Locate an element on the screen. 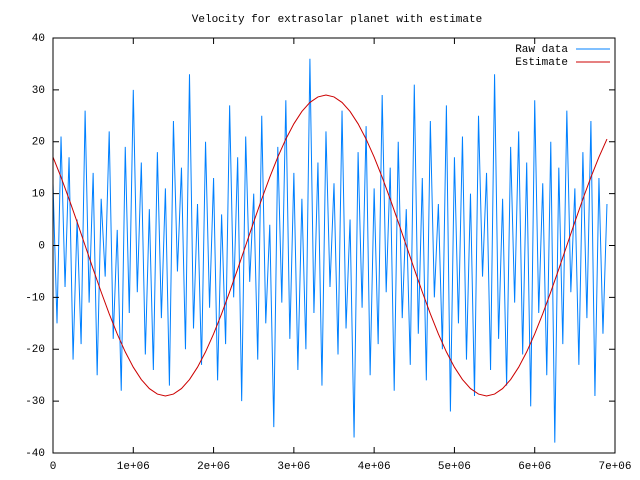 Image resolution: width=640 pixels, height=480 pixels. x-tick-label: 0 is located at coordinates (53, 467).